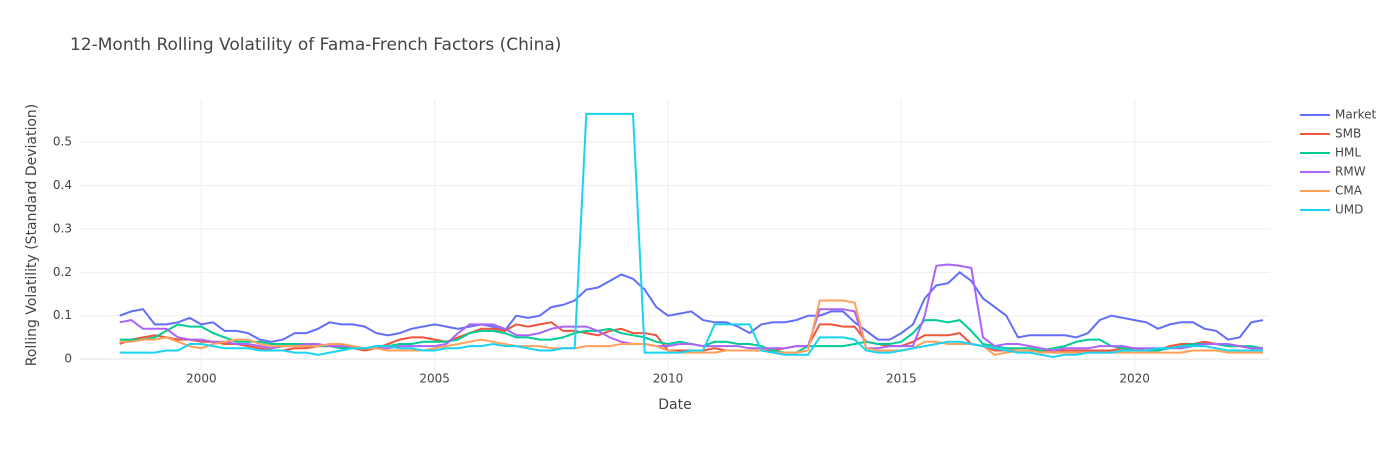 The width and height of the screenshot is (1394, 450). What do you see at coordinates (1349, 210) in the screenshot?
I see `legend-label: UMD` at bounding box center [1349, 210].